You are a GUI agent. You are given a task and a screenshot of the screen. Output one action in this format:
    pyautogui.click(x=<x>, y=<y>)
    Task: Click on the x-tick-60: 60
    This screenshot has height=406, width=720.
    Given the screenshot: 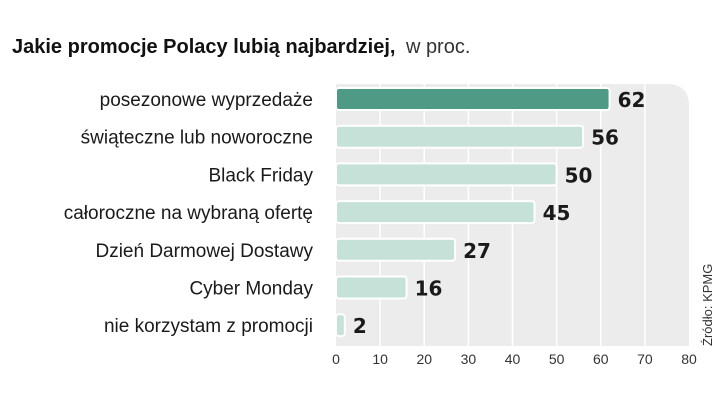 What is the action you would take?
    pyautogui.click(x=601, y=359)
    